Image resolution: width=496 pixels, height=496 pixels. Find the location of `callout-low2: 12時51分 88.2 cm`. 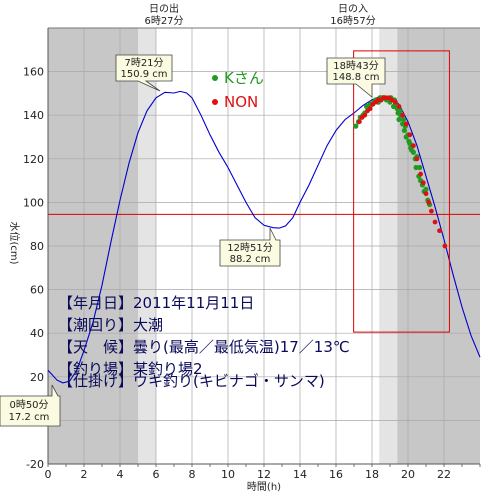

callout-low2: 12時51分 88.2 cm is located at coordinates (250, 247).